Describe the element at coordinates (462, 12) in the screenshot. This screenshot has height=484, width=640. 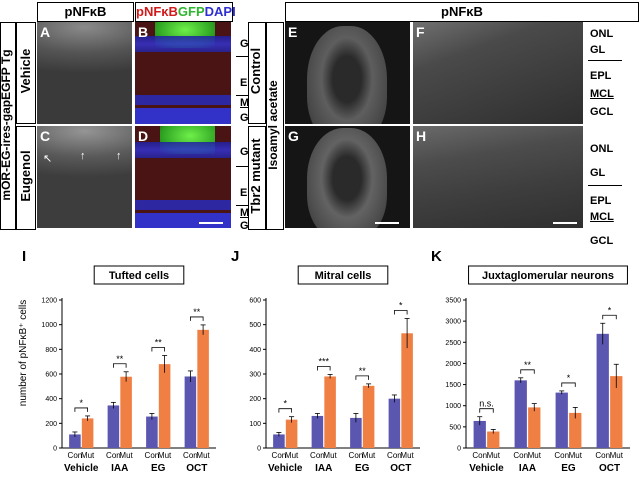
I see `header-pnfkb-right: pNFκB` at that location.